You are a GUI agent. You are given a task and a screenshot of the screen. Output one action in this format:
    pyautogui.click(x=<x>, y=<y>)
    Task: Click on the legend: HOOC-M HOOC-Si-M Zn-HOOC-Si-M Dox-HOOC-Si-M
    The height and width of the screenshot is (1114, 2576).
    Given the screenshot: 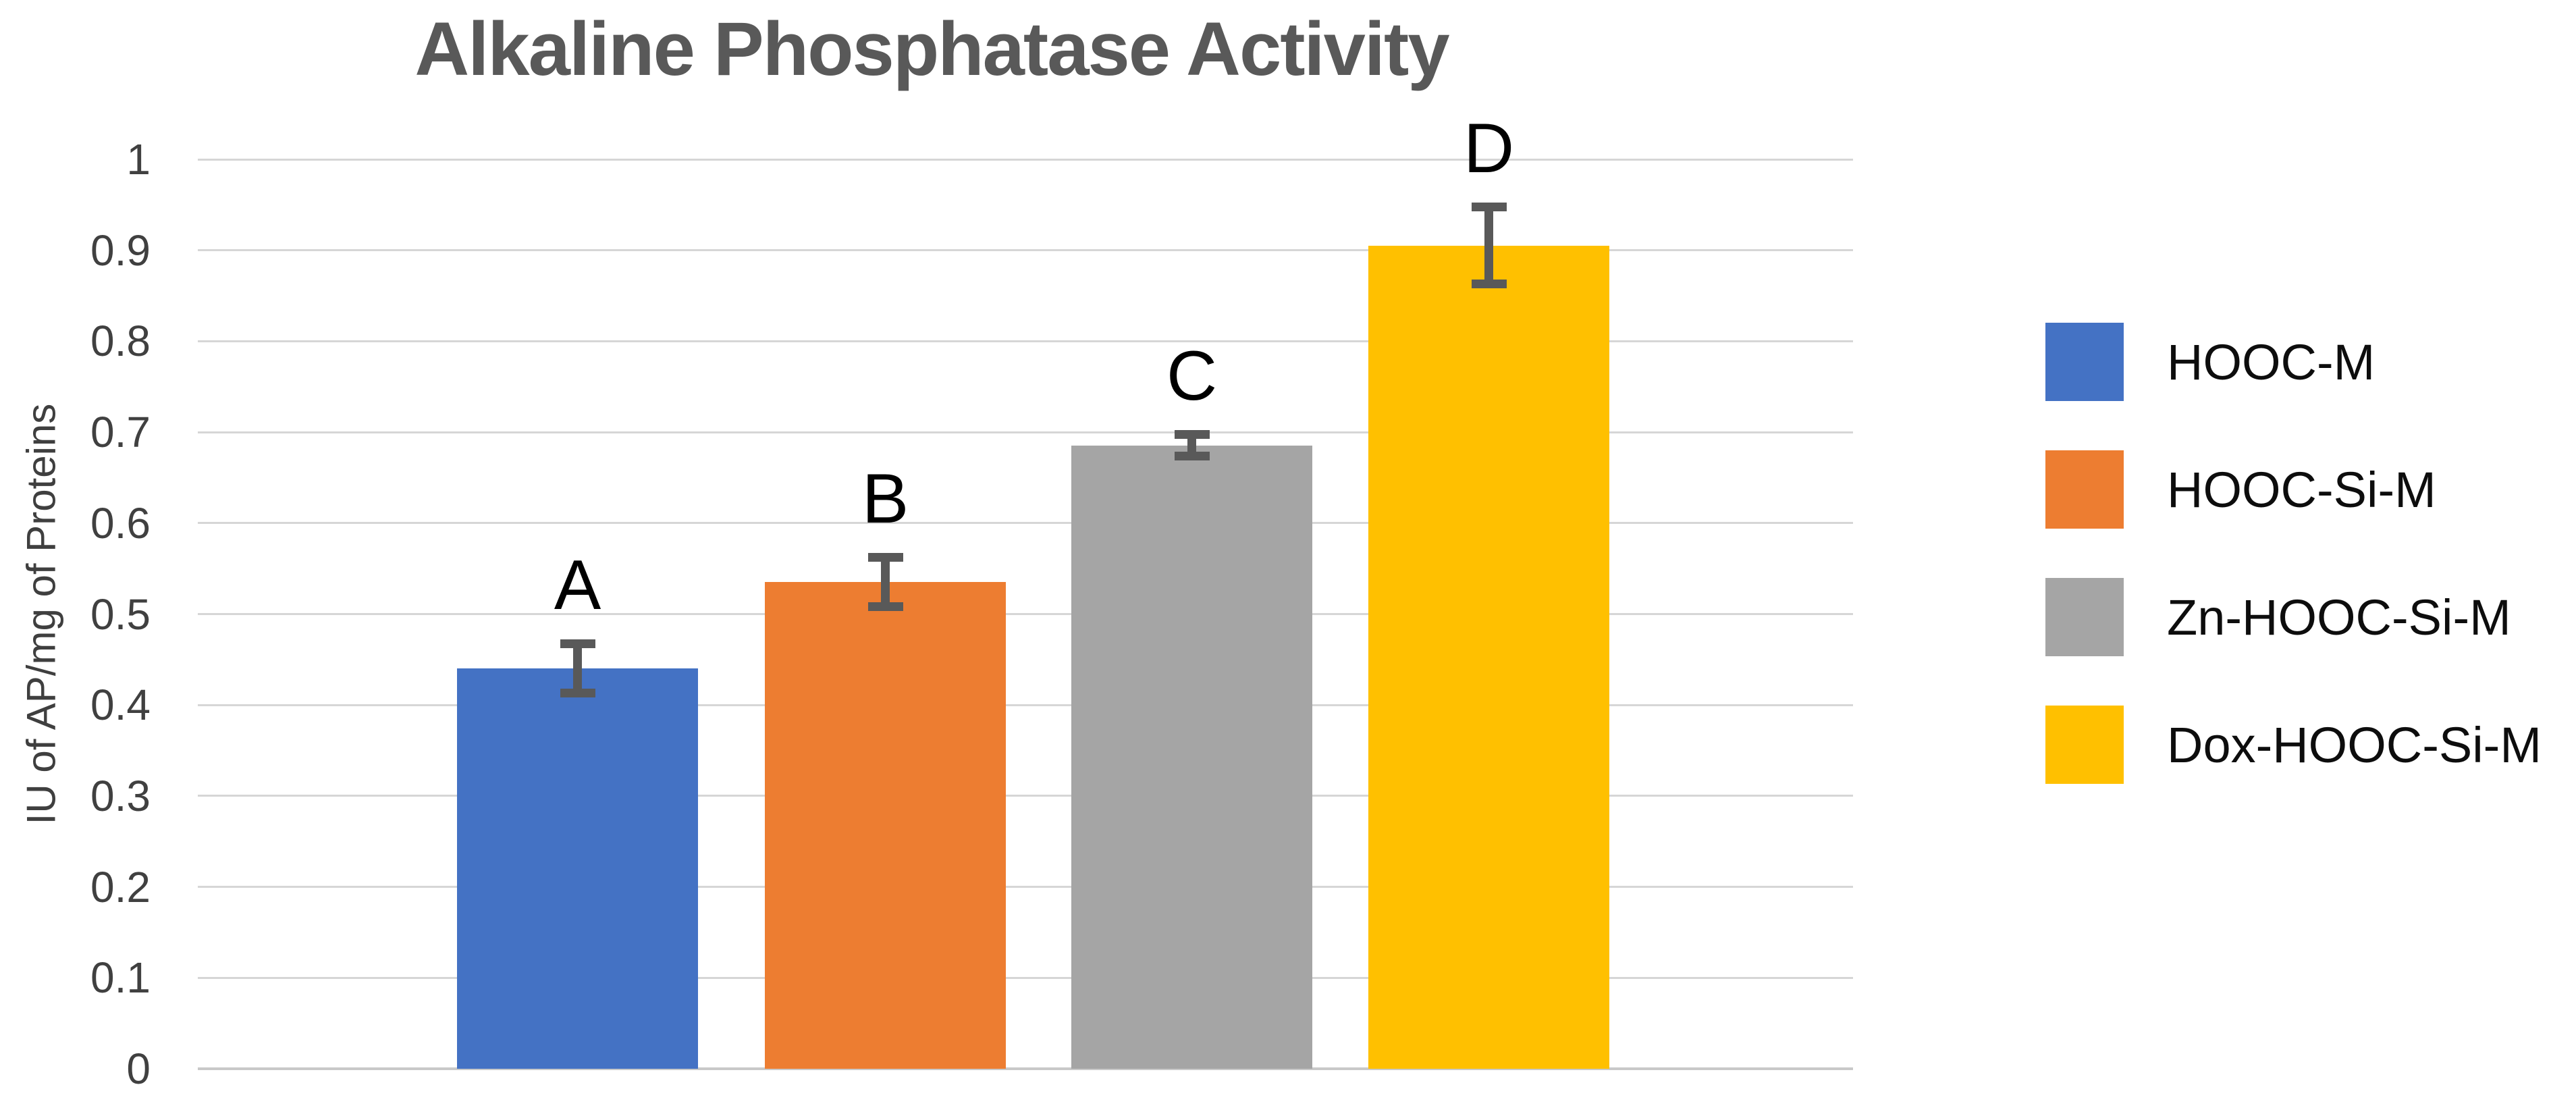 What is the action you would take?
    pyautogui.click(x=2293, y=553)
    